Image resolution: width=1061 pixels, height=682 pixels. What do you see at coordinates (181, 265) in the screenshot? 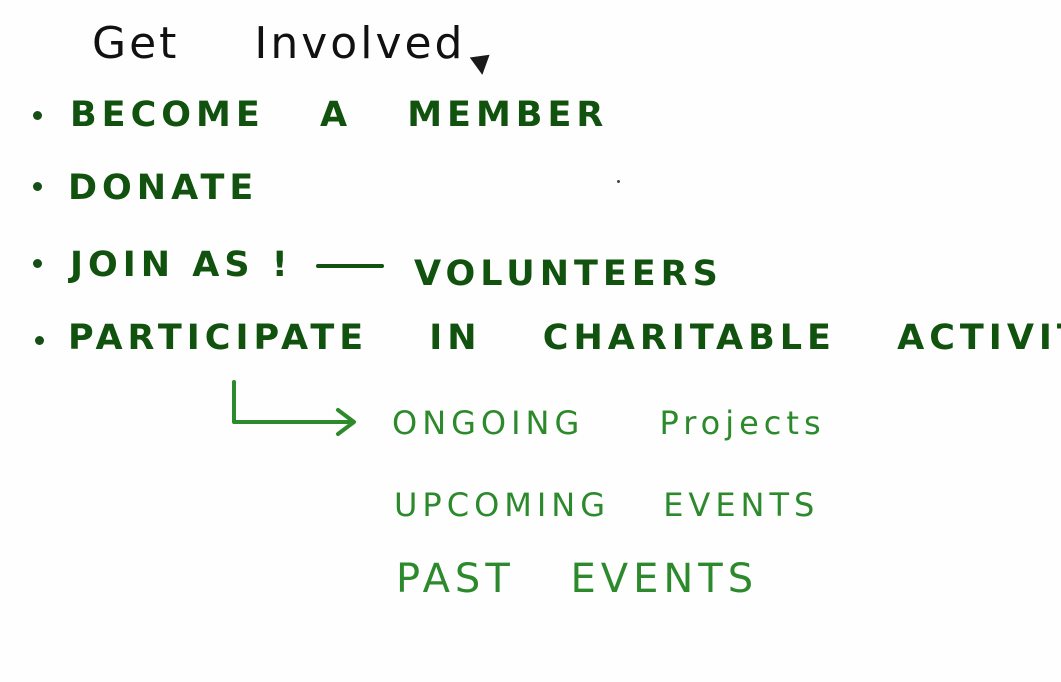
I see `menu-item-join-as: JOIN AS !` at bounding box center [181, 265].